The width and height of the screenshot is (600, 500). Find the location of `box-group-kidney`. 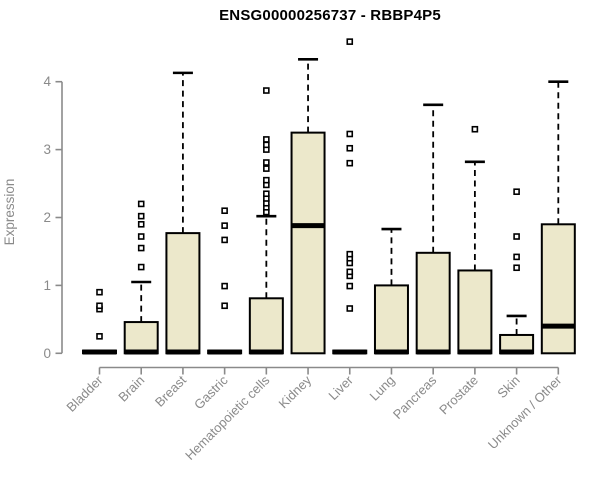

box-group-kidney is located at coordinates (308, 206).